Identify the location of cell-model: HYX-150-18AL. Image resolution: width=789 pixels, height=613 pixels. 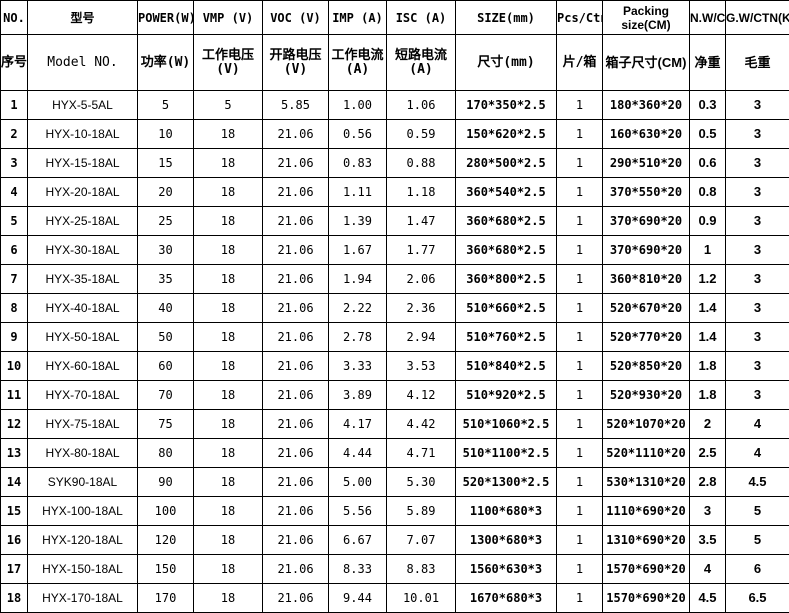
(83, 569).